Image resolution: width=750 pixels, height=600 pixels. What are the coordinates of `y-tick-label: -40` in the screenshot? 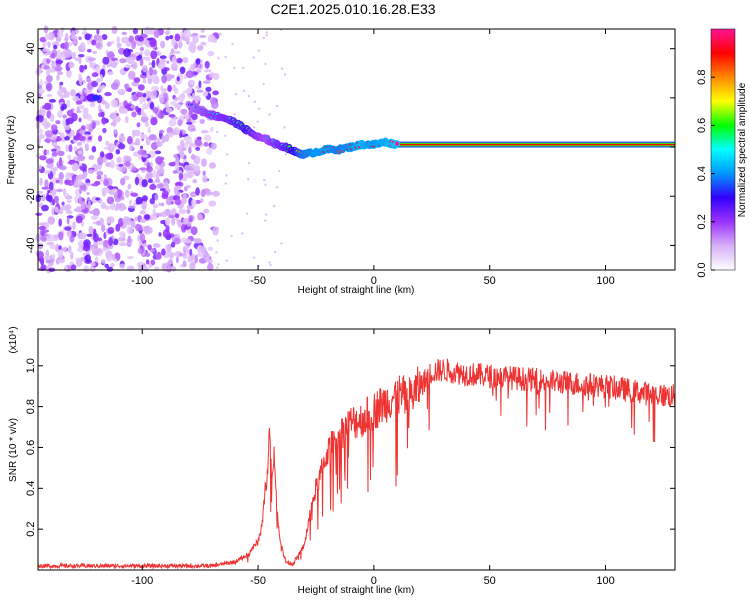 It's located at (31, 245).